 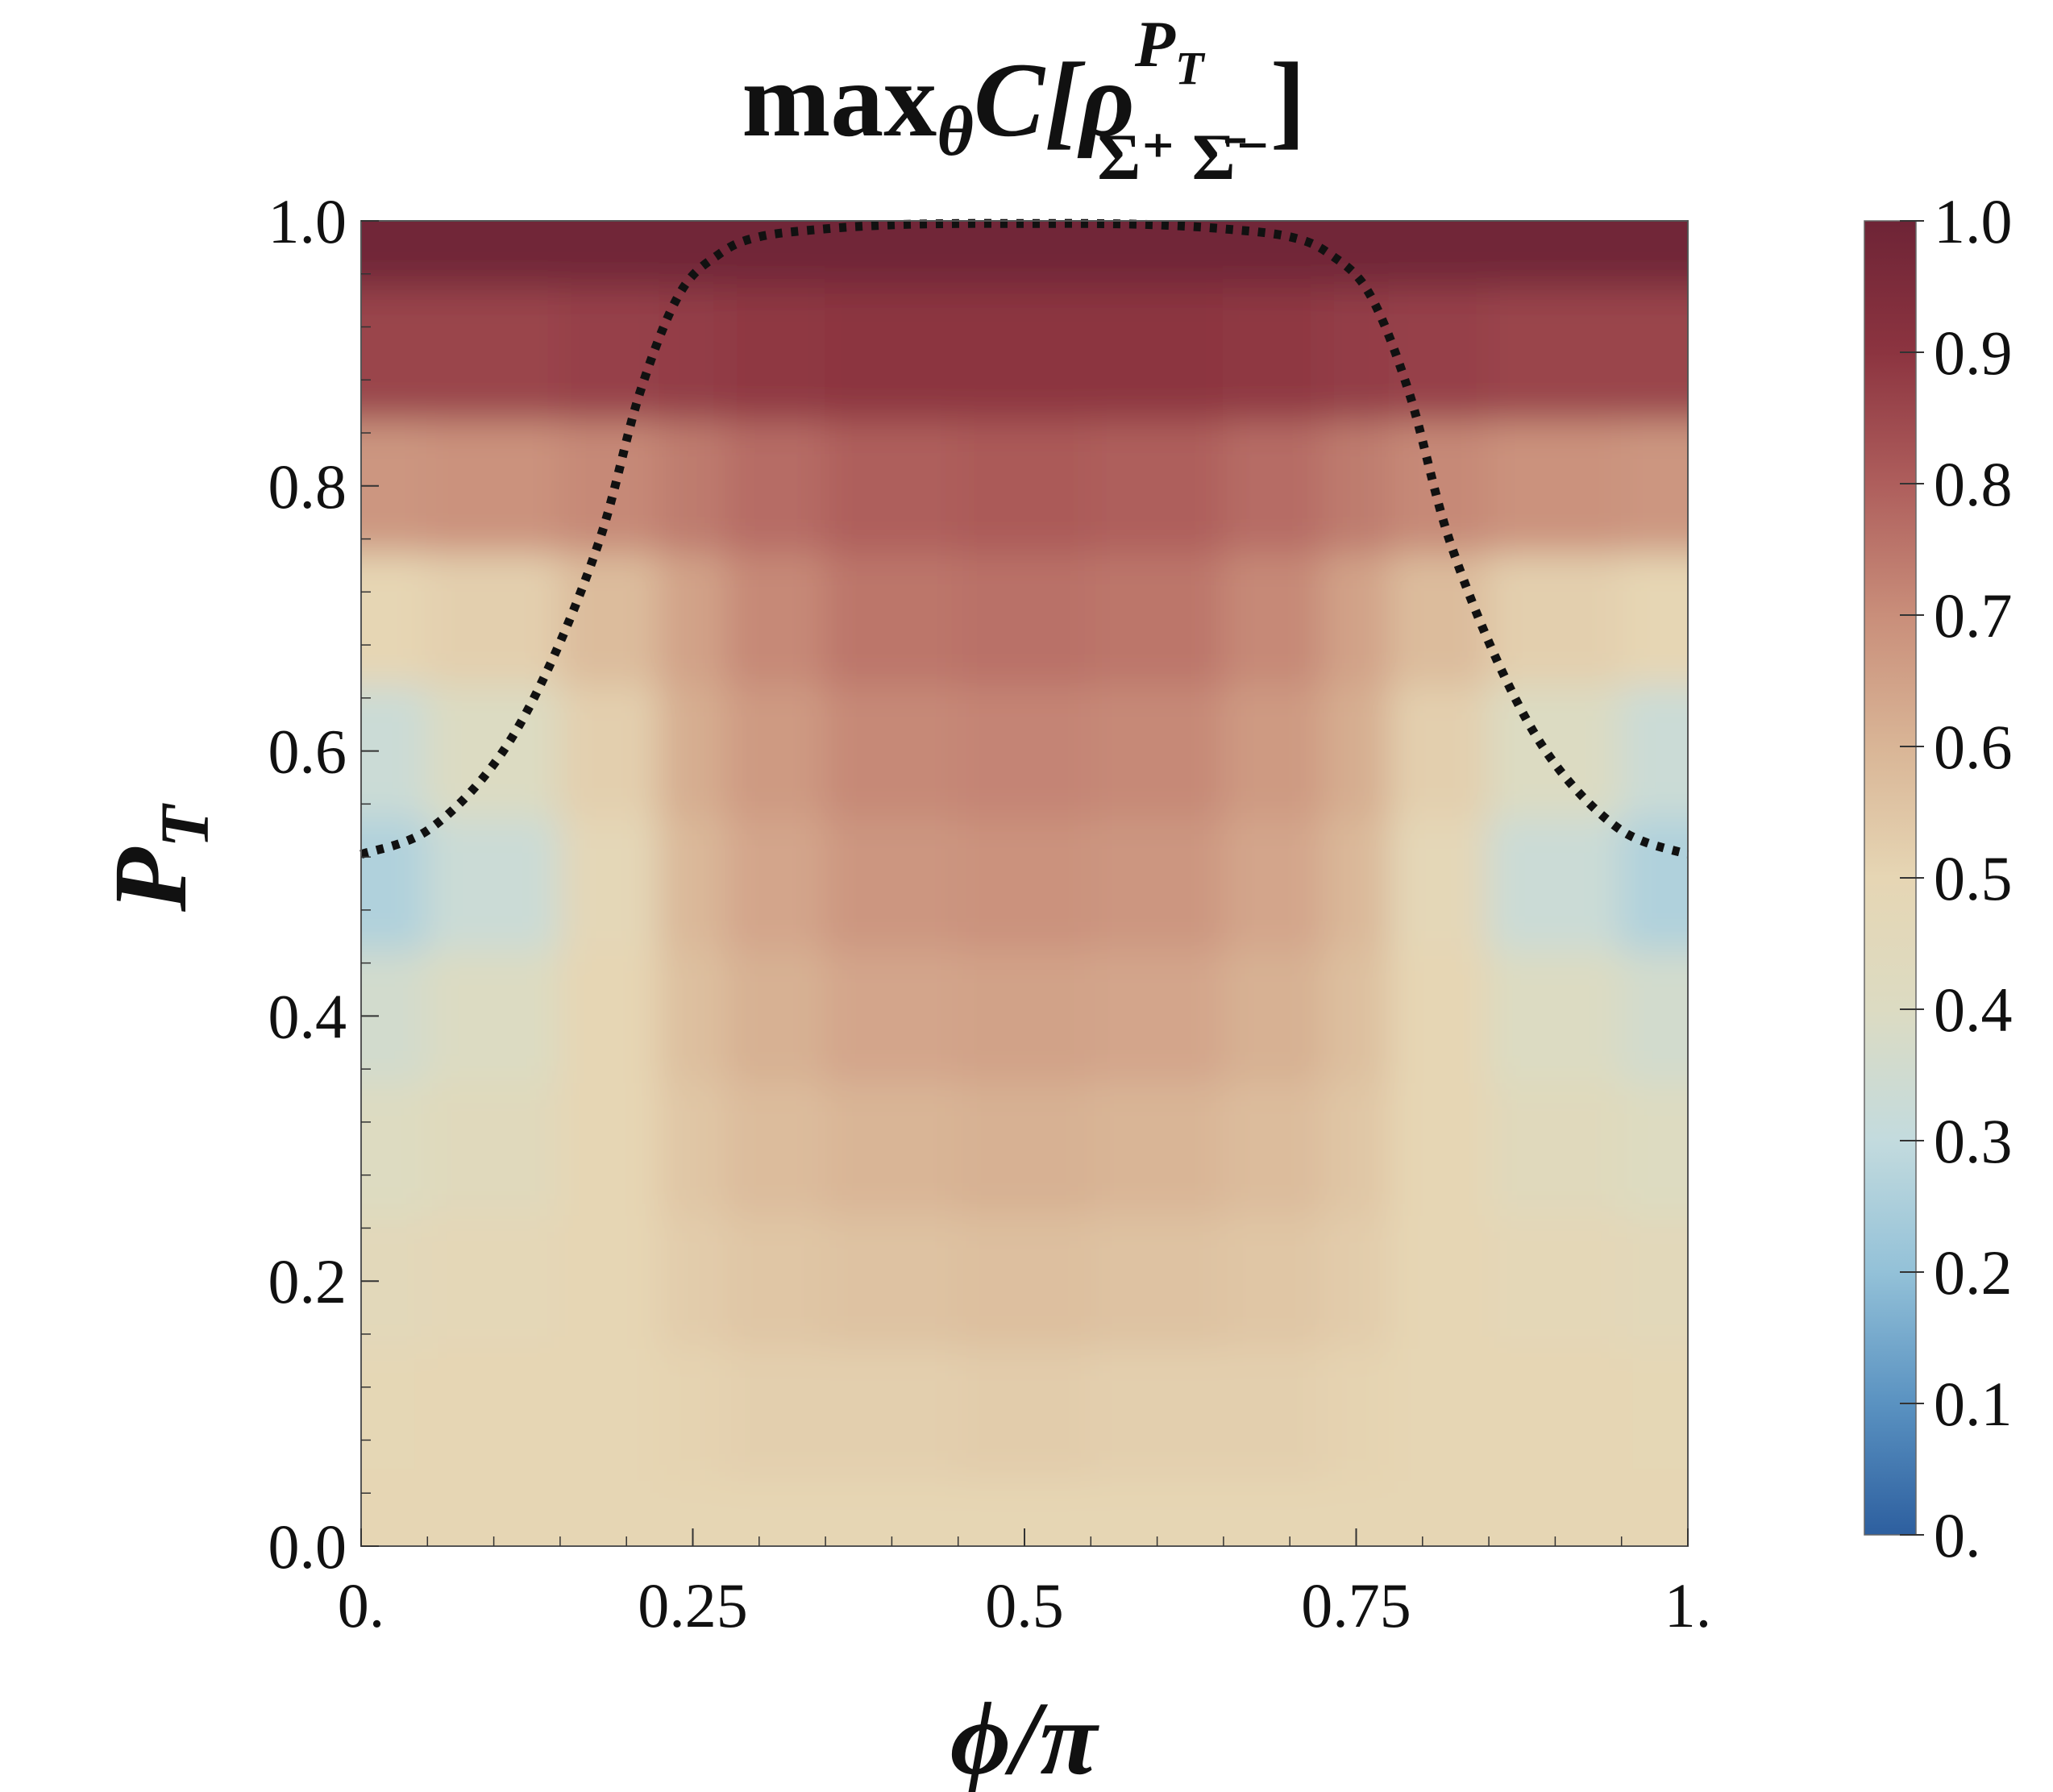 I want to click on y-tick-label: 0.8, so click(x=307, y=486).